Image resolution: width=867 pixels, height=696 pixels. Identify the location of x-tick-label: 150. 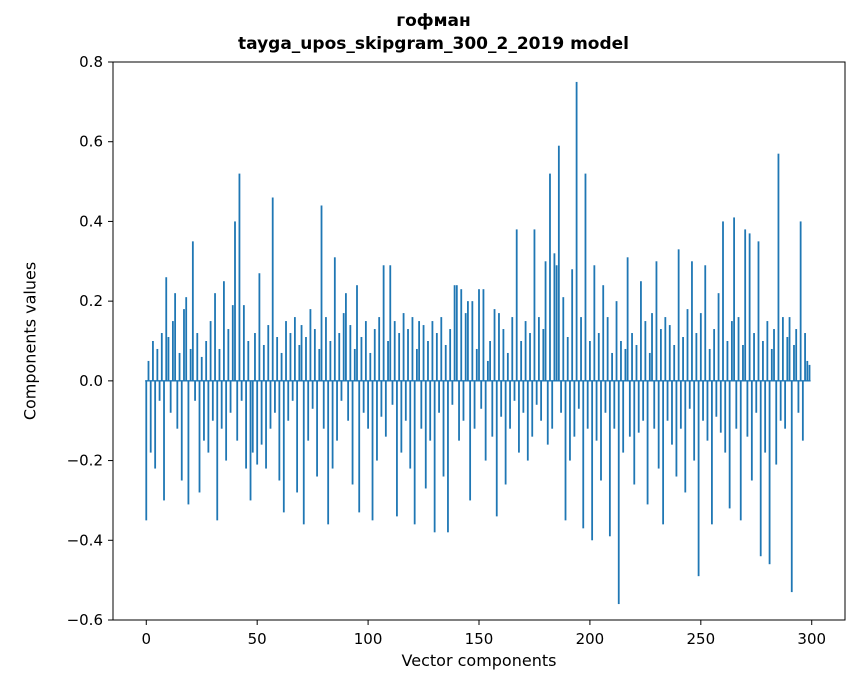
(479, 639).